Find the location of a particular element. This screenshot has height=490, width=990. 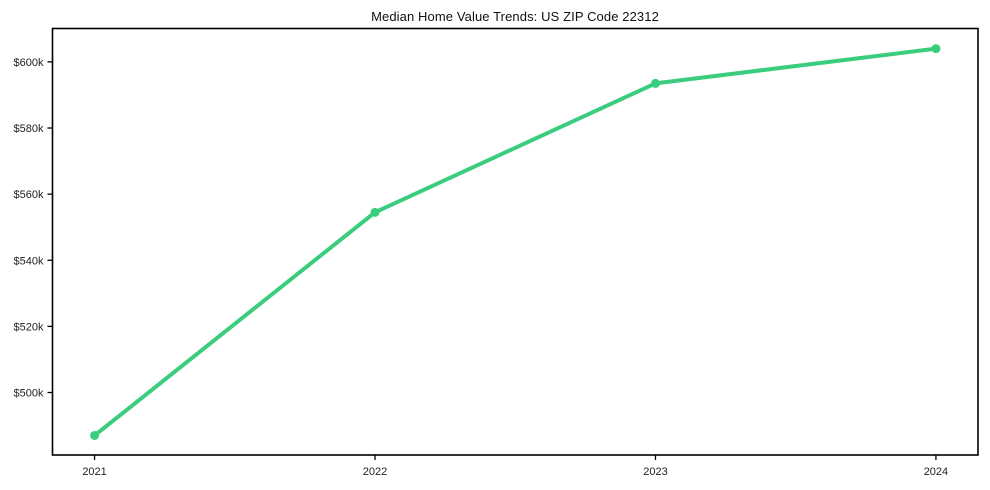

x-axis-tick-label: 2024 is located at coordinates (936, 472).